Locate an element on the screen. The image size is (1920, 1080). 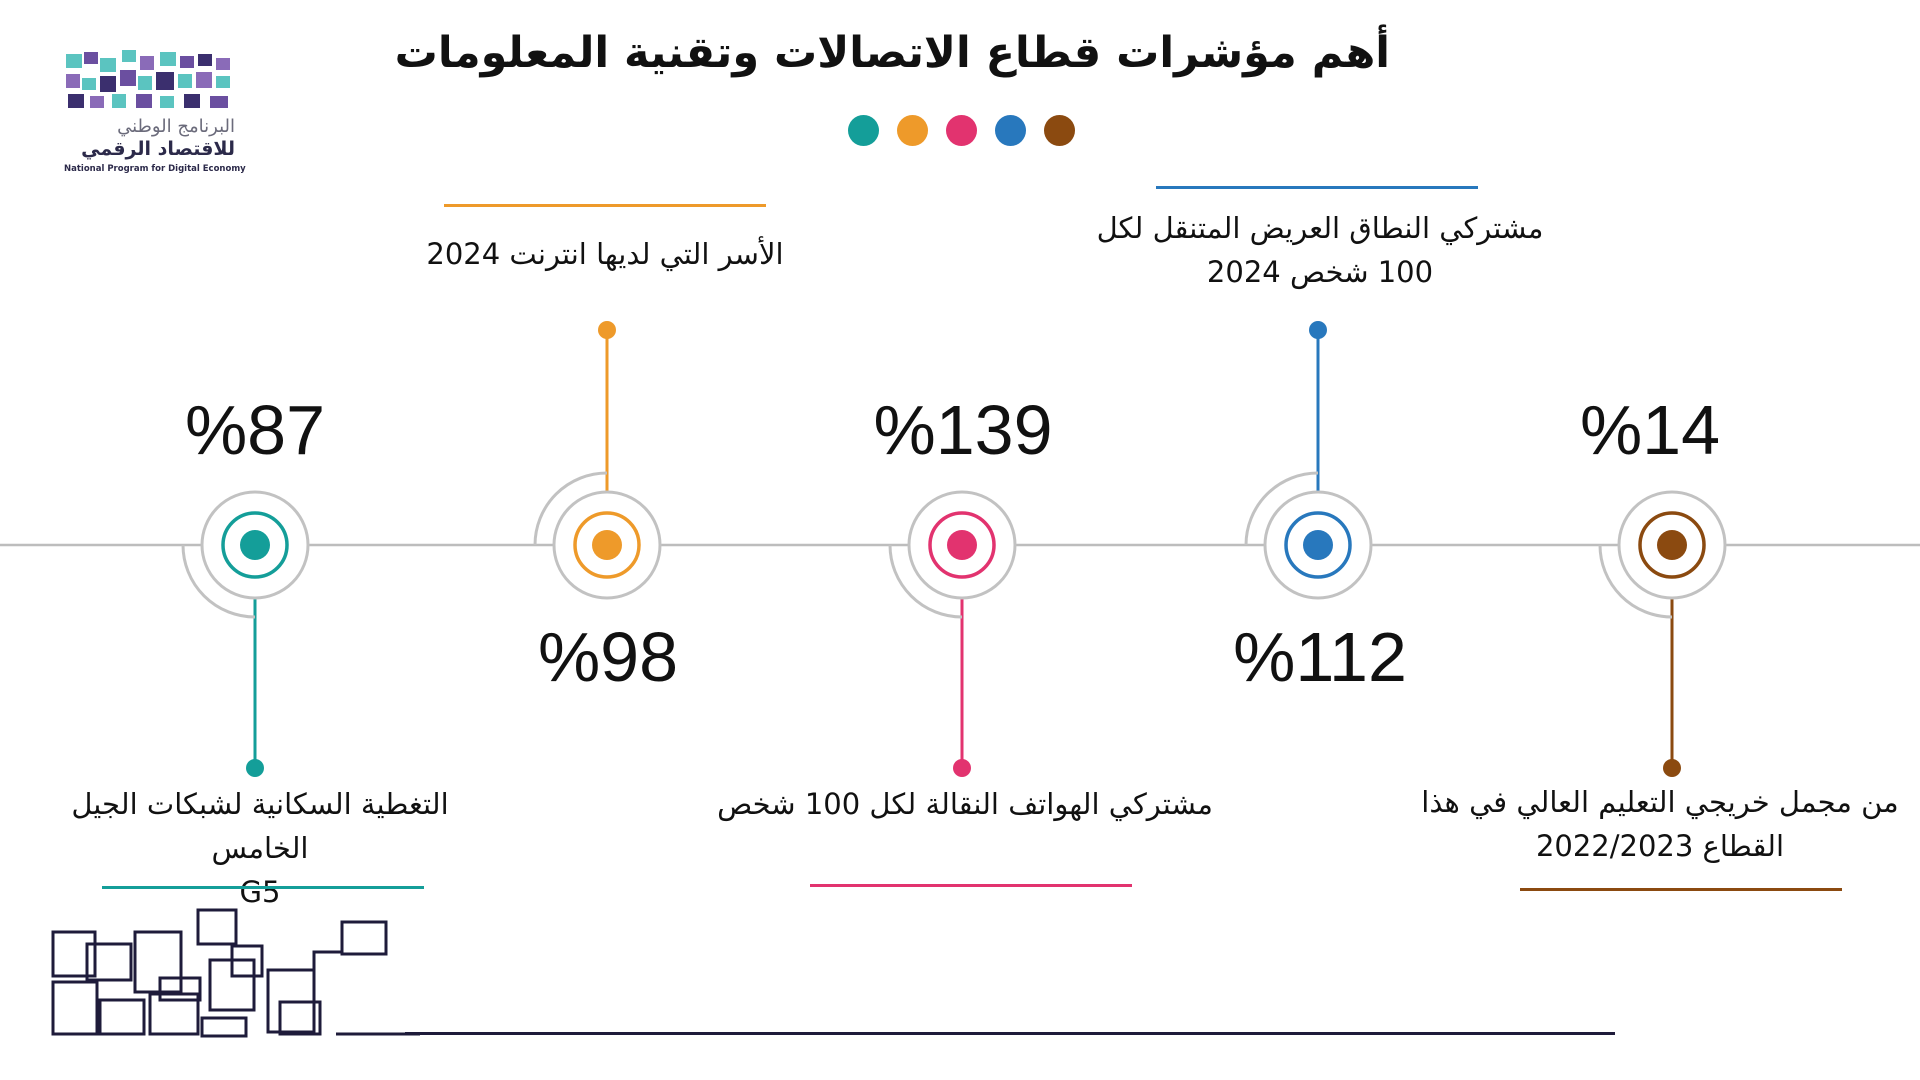
dot-teal is located at coordinates (863, 130).